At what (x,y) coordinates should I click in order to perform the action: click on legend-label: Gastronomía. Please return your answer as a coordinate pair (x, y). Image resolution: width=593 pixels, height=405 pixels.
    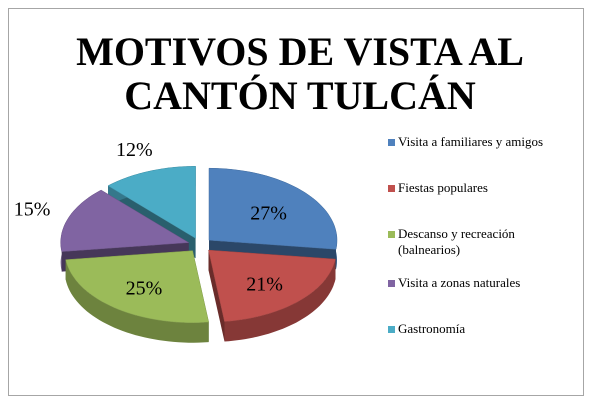
    Looking at the image, I should click on (432, 328).